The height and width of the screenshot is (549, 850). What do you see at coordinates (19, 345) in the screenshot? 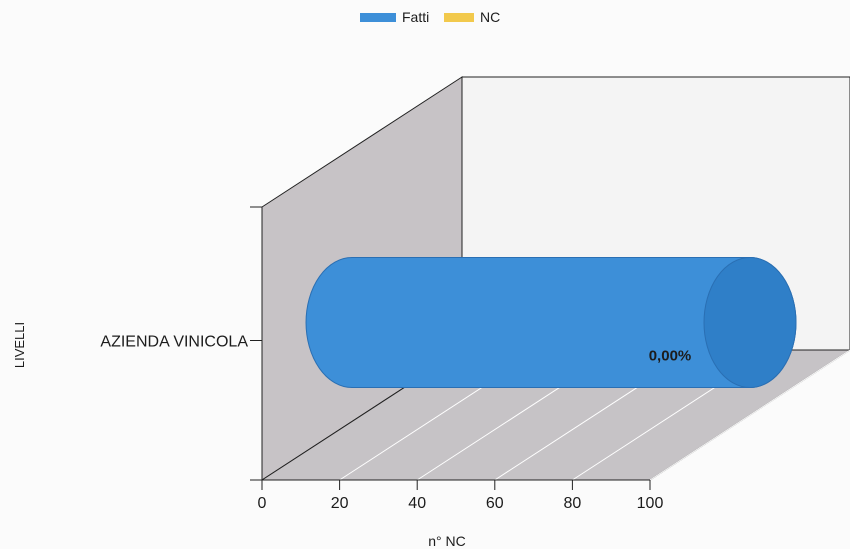
I see `y-axis-title: LIVELLI` at bounding box center [19, 345].